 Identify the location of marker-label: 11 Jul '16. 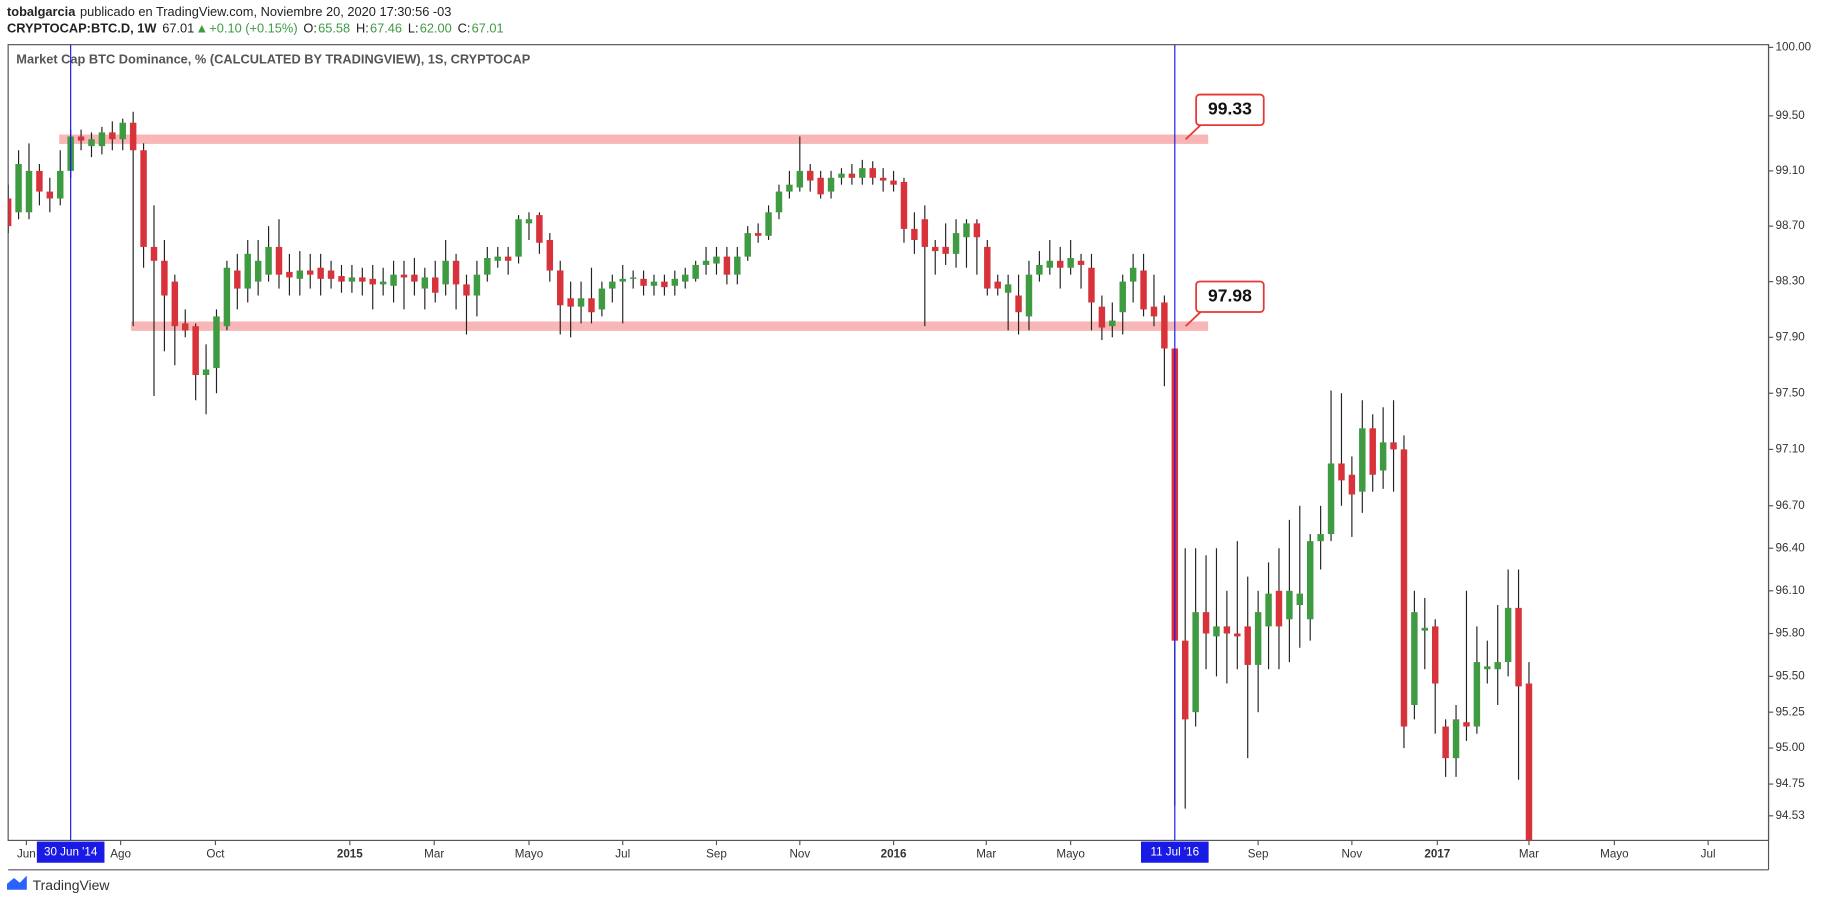
(1174, 851).